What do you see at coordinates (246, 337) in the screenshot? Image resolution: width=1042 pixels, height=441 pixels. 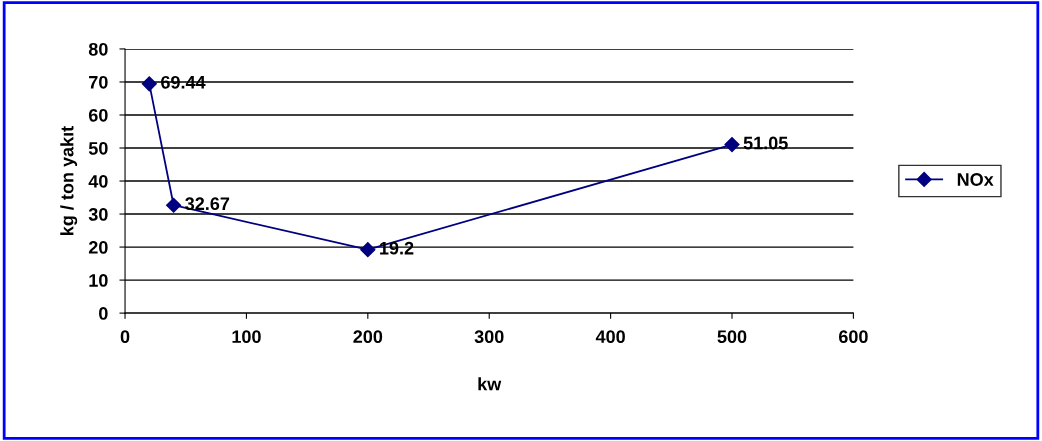 I see `x-tick-label: 100` at bounding box center [246, 337].